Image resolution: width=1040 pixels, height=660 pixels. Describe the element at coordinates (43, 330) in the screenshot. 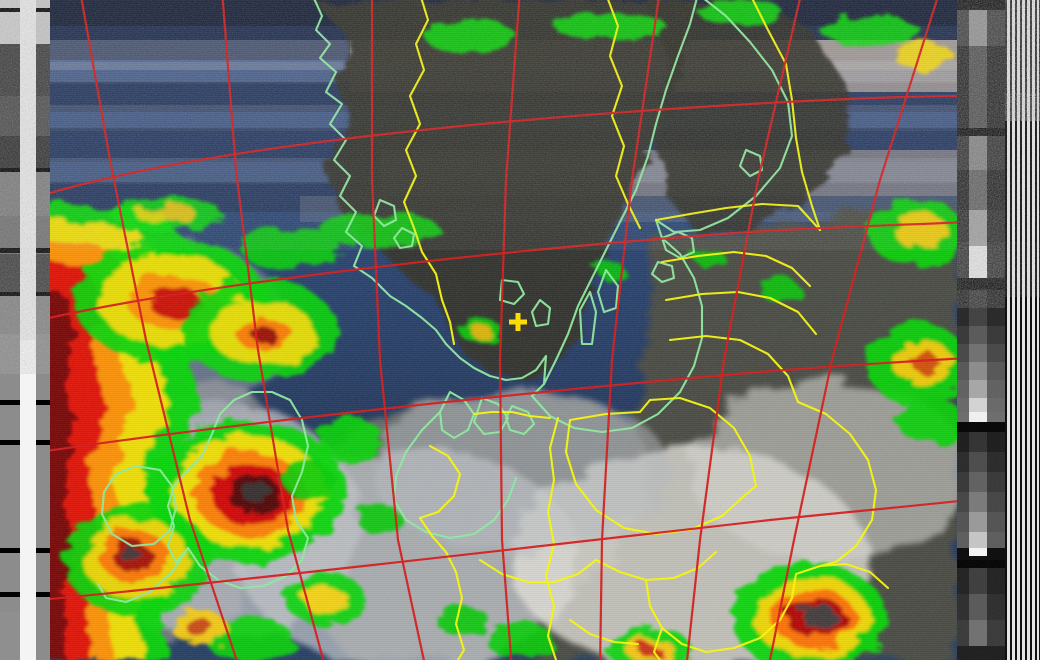

I see `left-telemetry-wedge-secondary` at that location.